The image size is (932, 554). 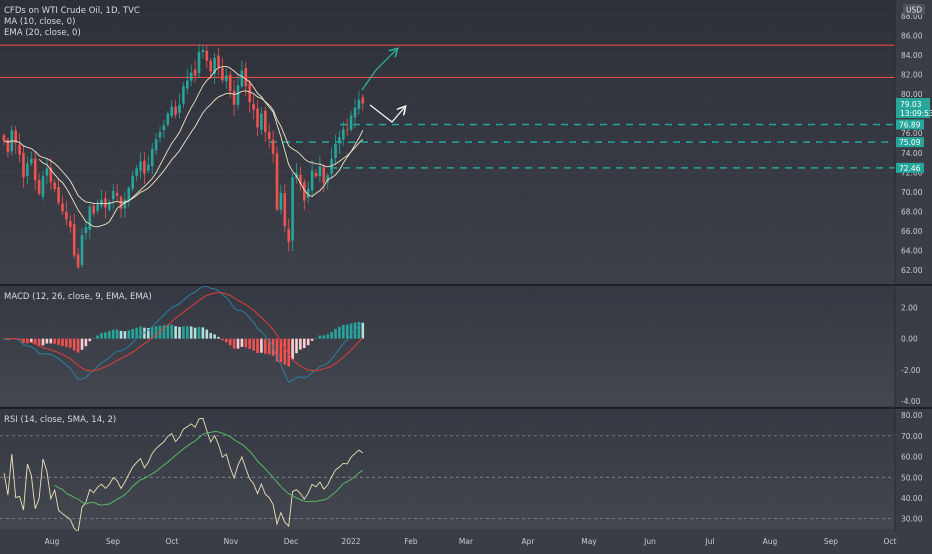 I want to click on rsi-tick-label: 70.00, so click(x=912, y=436).